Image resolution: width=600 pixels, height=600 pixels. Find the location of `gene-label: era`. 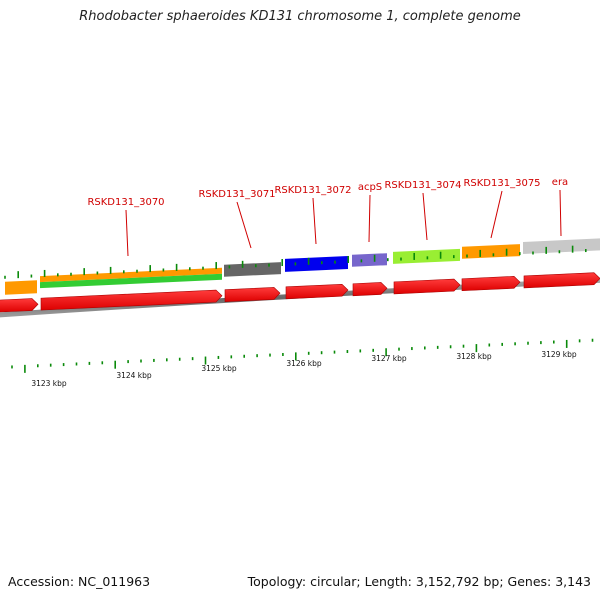

gene-label: era is located at coordinates (560, 182).